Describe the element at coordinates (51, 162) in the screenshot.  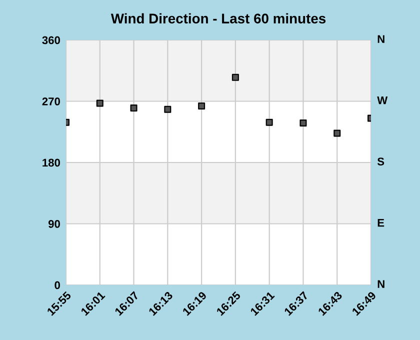
I see `y-tick-label: 180` at that location.